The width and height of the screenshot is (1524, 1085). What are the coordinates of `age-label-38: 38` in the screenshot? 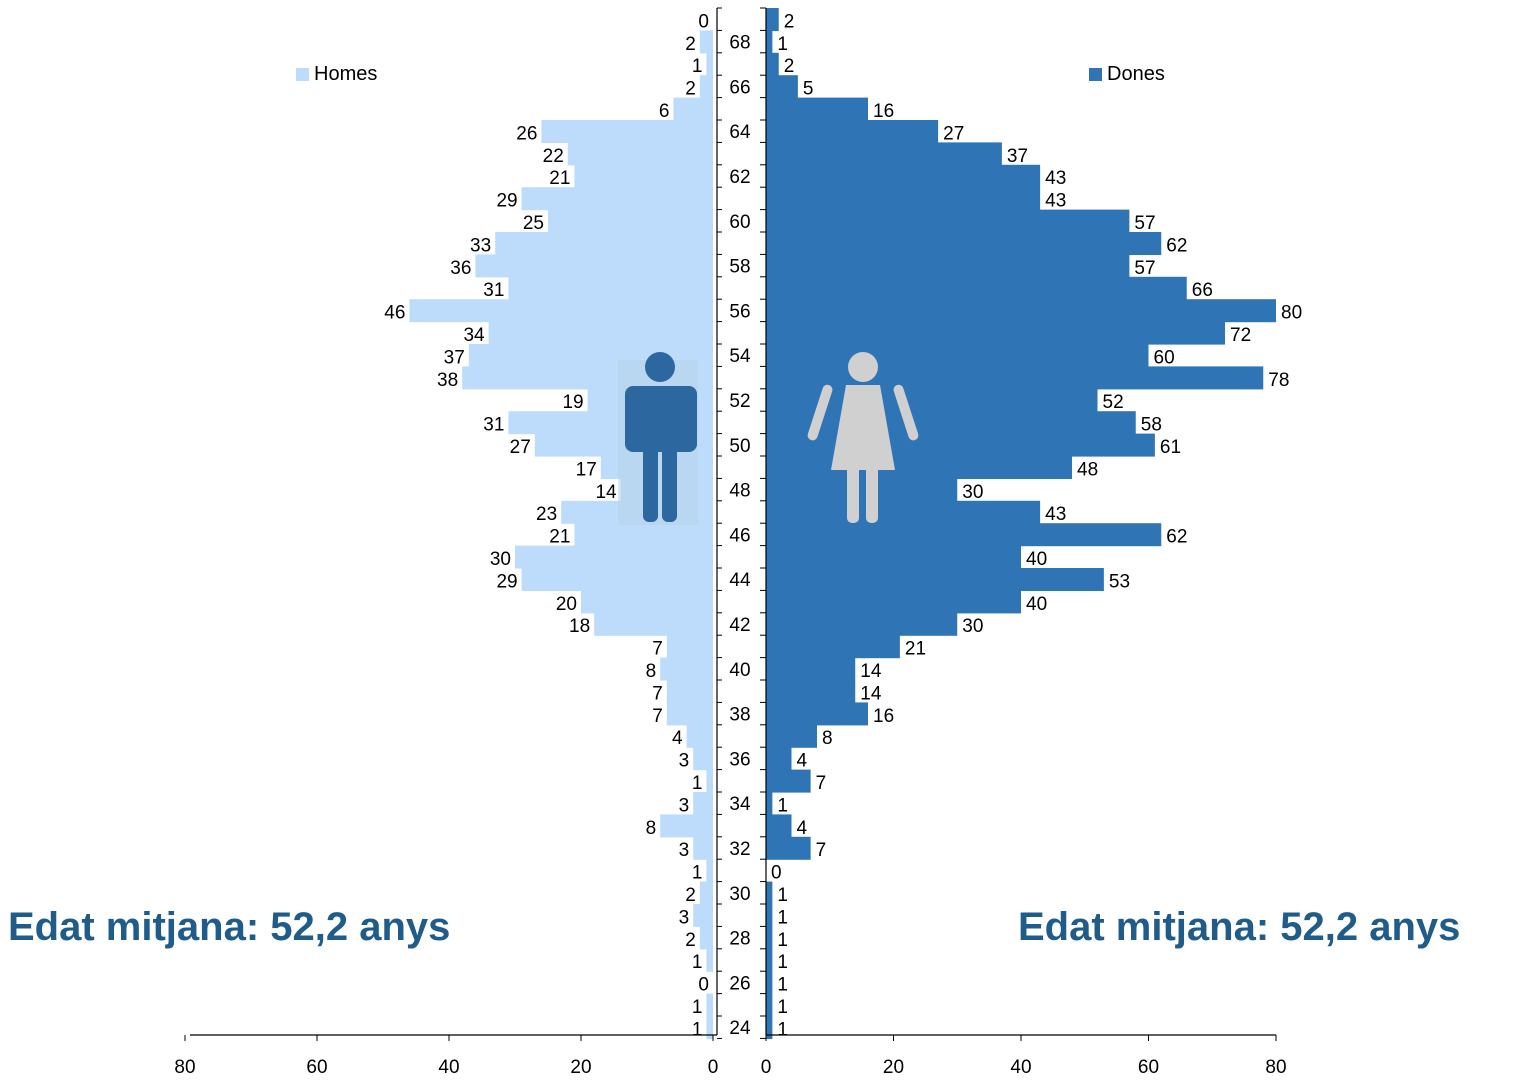 It's located at (739, 715).